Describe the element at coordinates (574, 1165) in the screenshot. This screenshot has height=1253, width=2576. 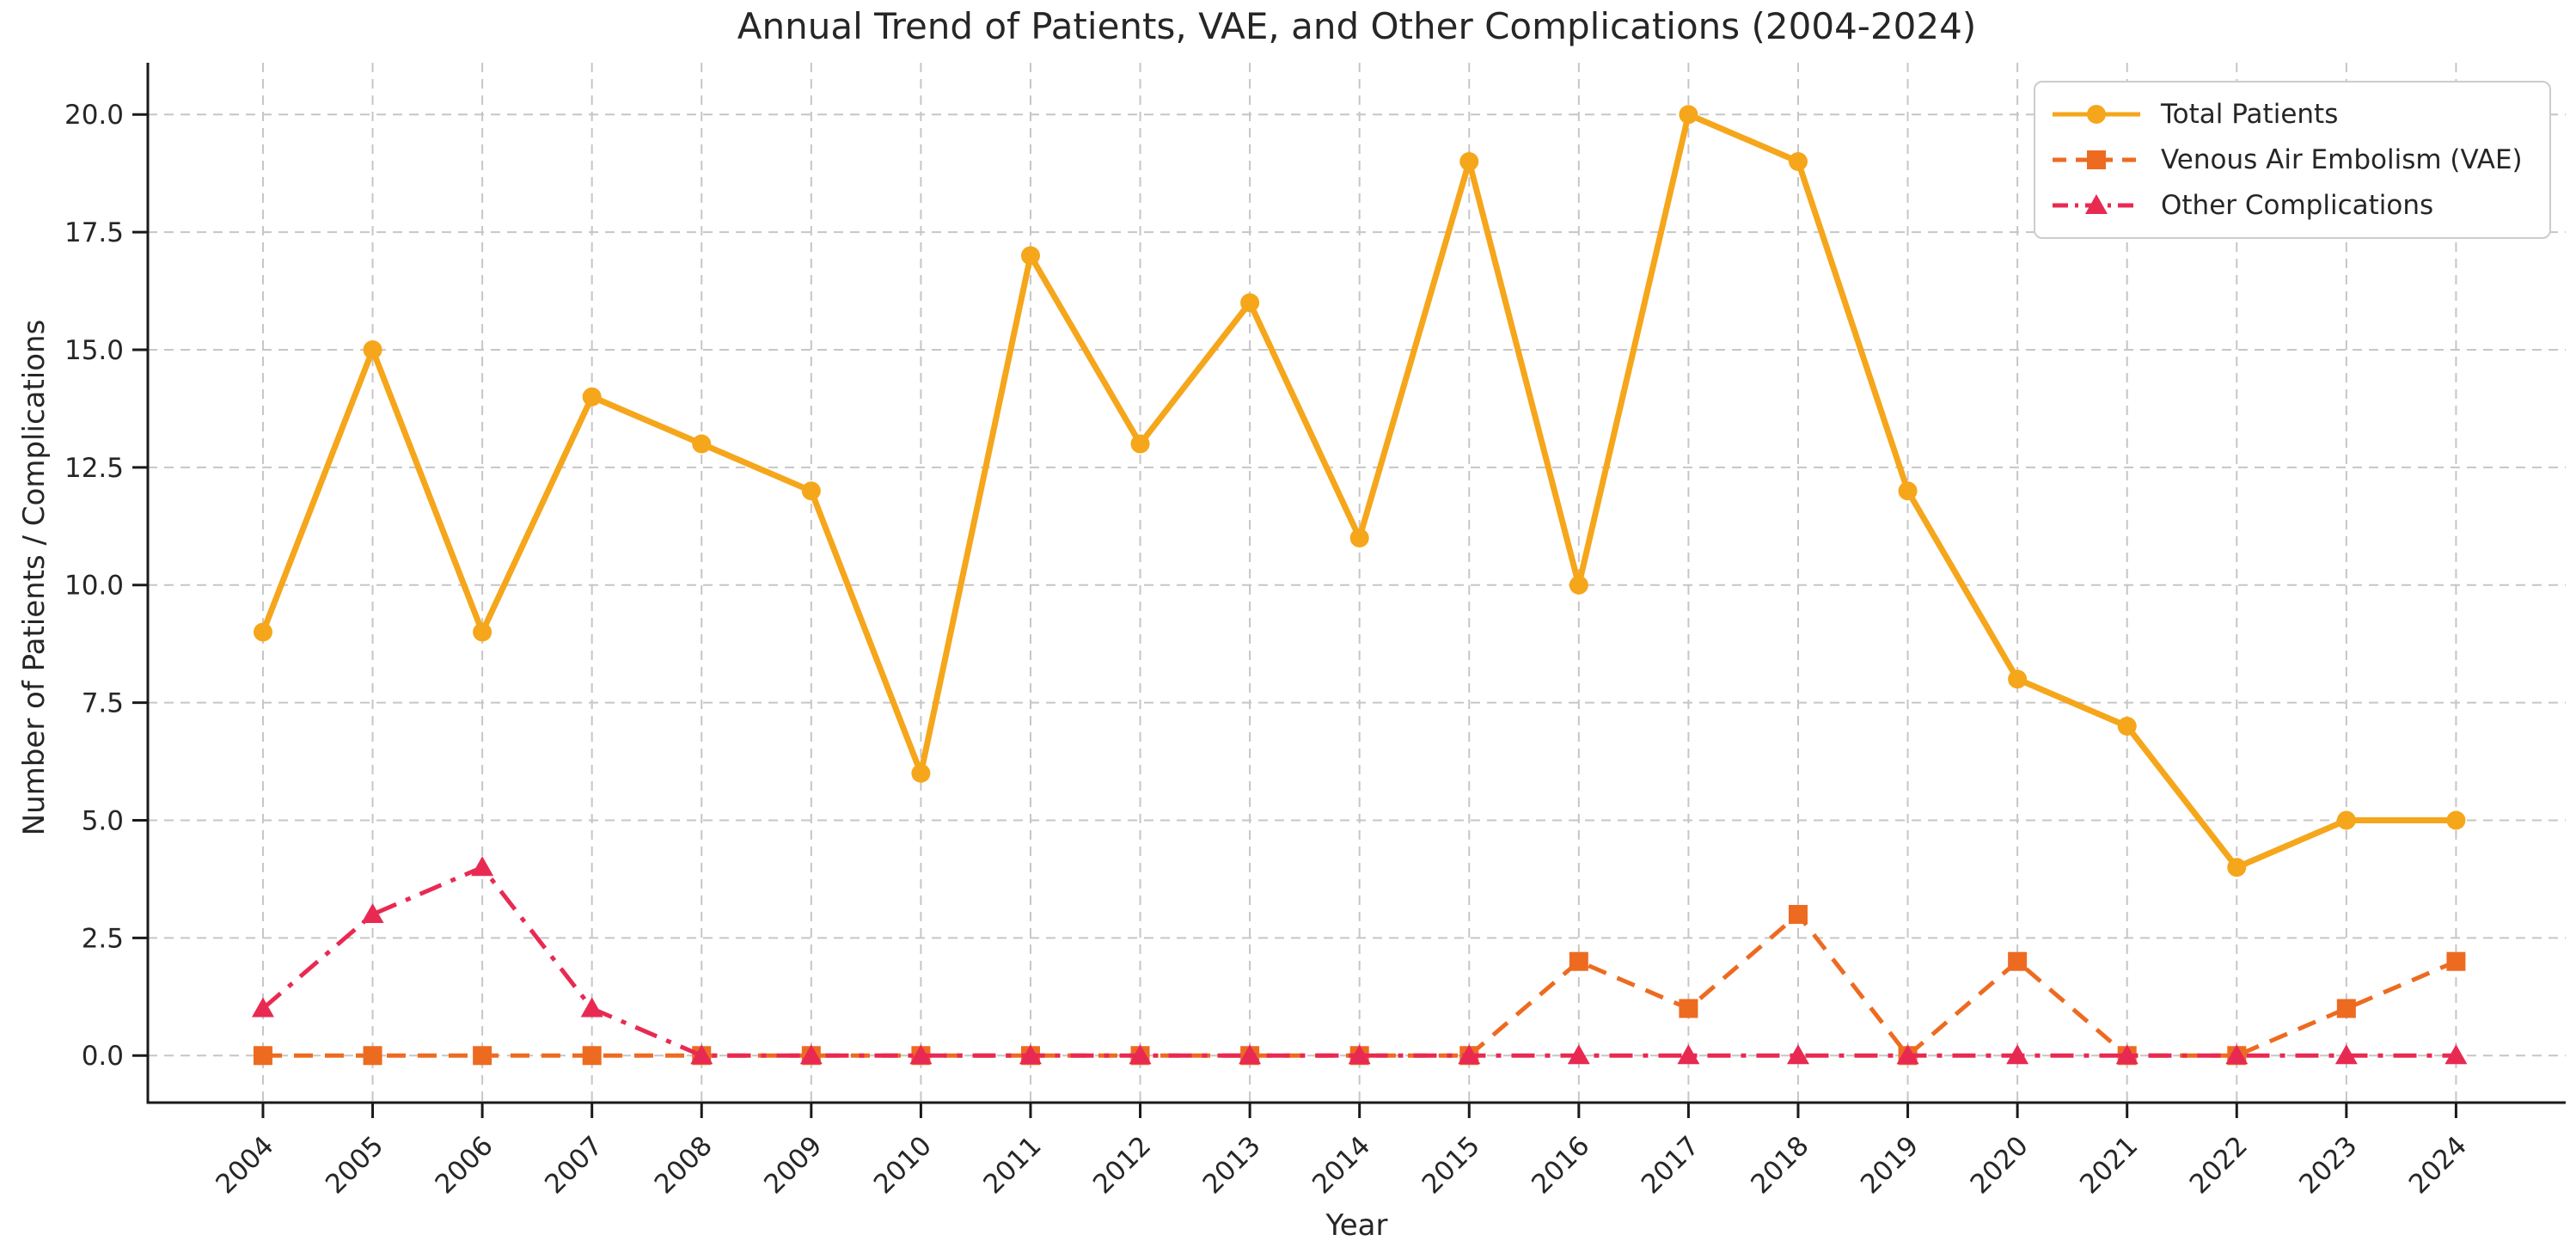
I see `x-tick-label: 2007` at that location.